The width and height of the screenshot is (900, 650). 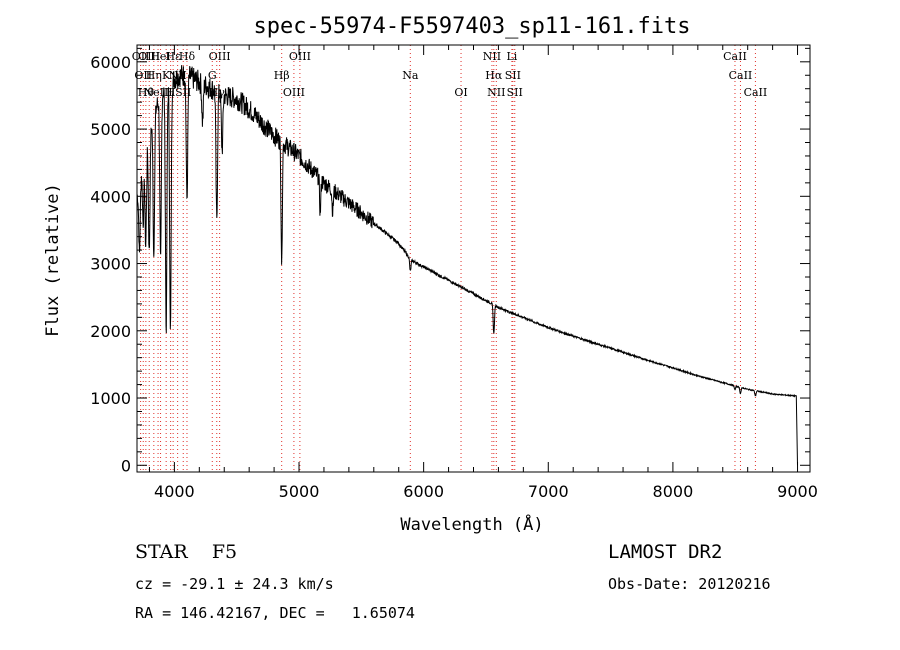 I want to click on line-marker-label: Na, so click(x=410, y=75).